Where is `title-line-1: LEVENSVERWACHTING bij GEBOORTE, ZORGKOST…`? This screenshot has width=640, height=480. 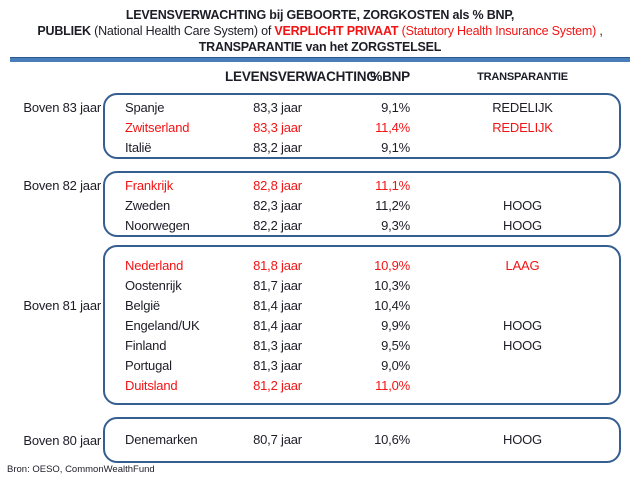
title-line-1: LEVENSVERWACHTING bij GEBOORTE, ZORGKOST… is located at coordinates (320, 15).